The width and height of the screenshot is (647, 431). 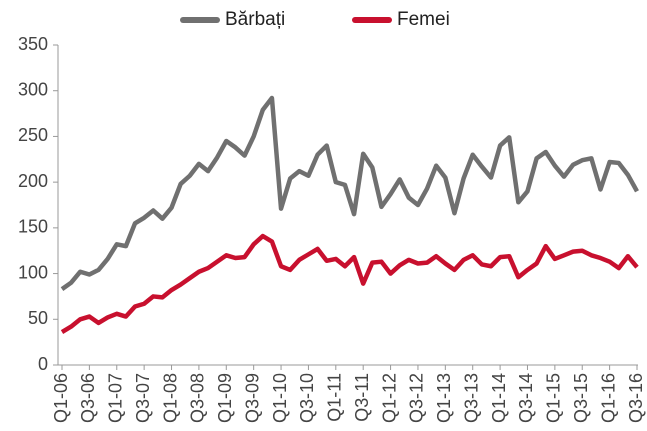 What do you see at coordinates (255, 19) in the screenshot?
I see `legend-label: Bărbați` at bounding box center [255, 19].